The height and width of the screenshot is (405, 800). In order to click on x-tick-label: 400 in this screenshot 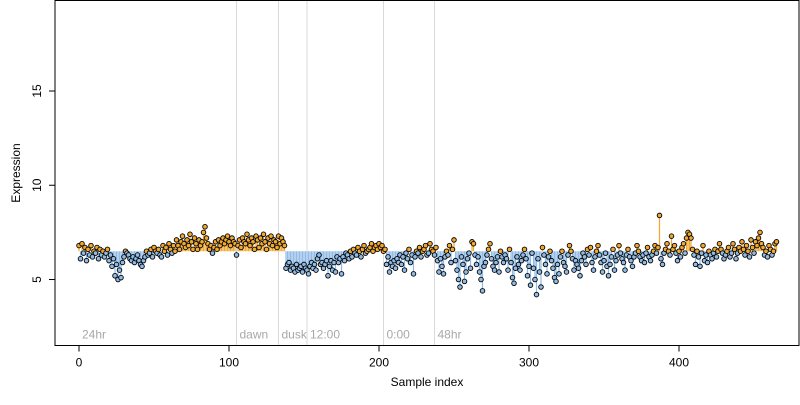, I will do `click(679, 363)`.